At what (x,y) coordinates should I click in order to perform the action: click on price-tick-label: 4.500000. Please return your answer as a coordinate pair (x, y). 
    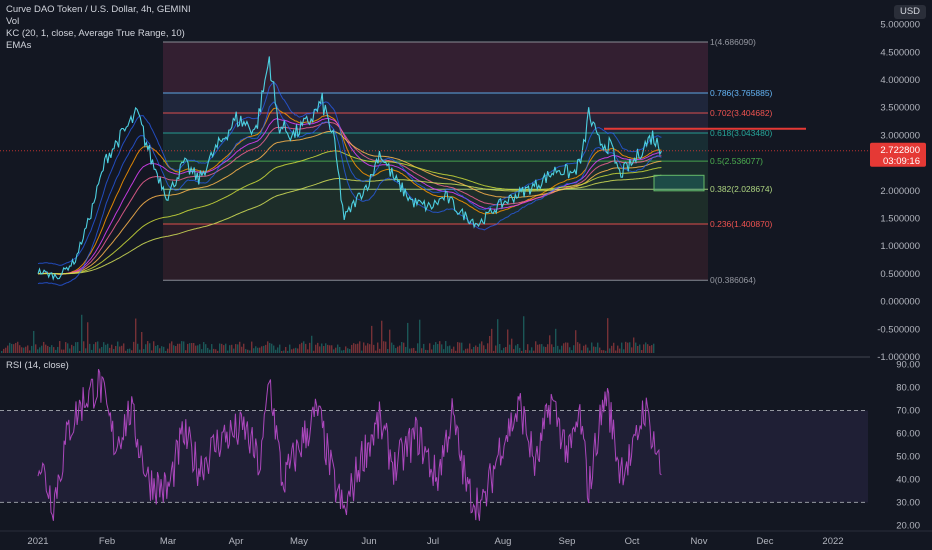
    Looking at the image, I should click on (900, 52).